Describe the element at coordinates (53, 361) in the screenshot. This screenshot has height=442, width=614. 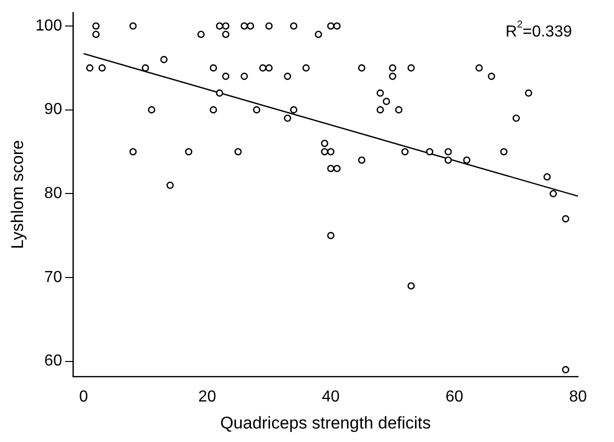
I see `y-tick-label: 60` at that location.